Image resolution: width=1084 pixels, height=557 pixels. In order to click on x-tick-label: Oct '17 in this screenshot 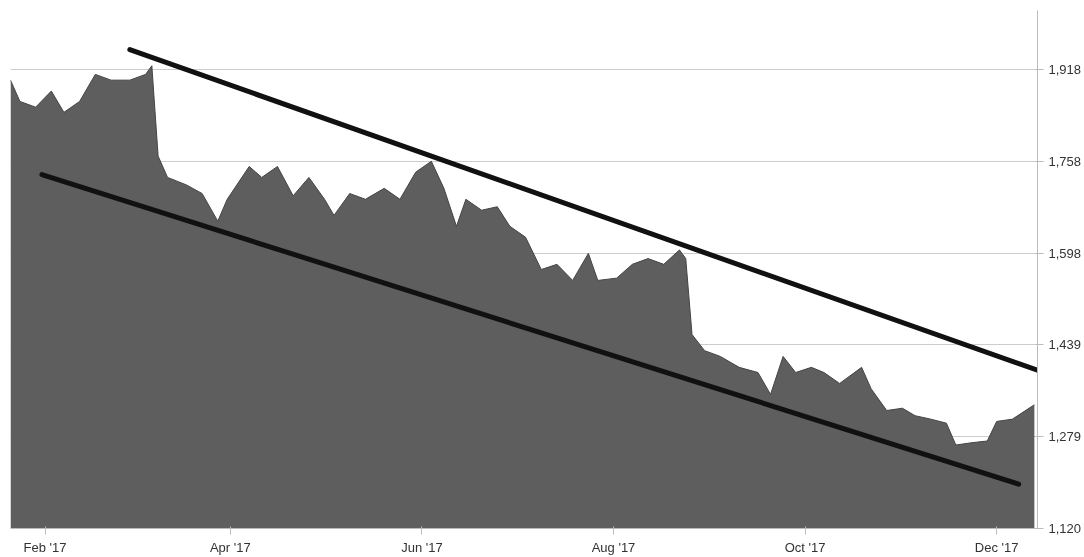, I will do `click(805, 547)`.